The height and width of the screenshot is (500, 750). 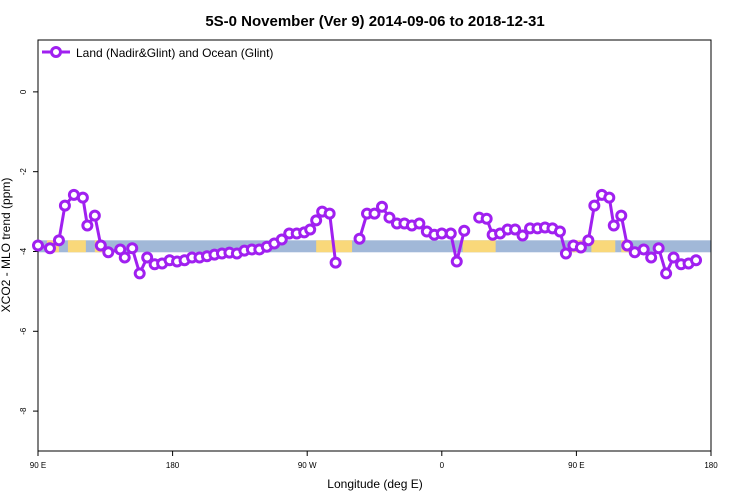 I want to click on y-tick-label: 0, so click(x=23, y=91).